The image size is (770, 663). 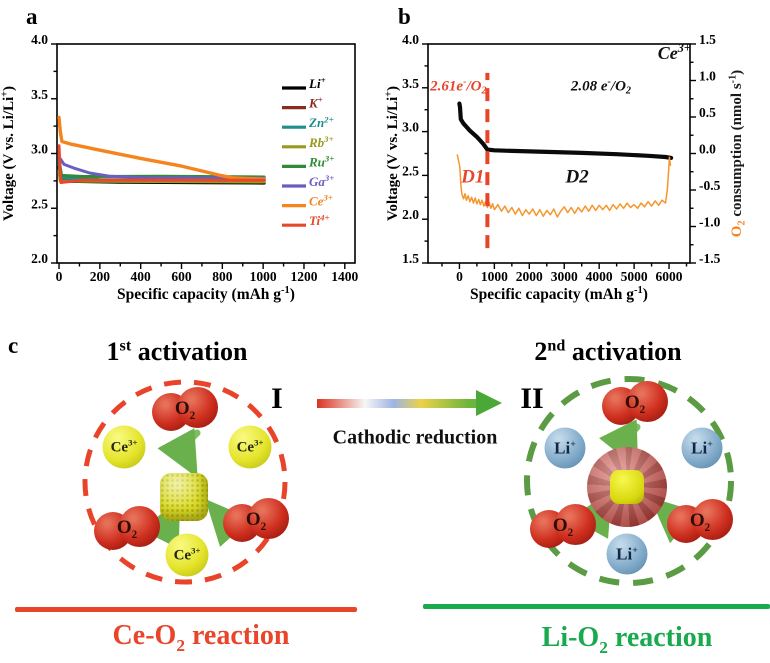 I want to click on svg-text: 2.61e-/O2, so click(x=457, y=87).